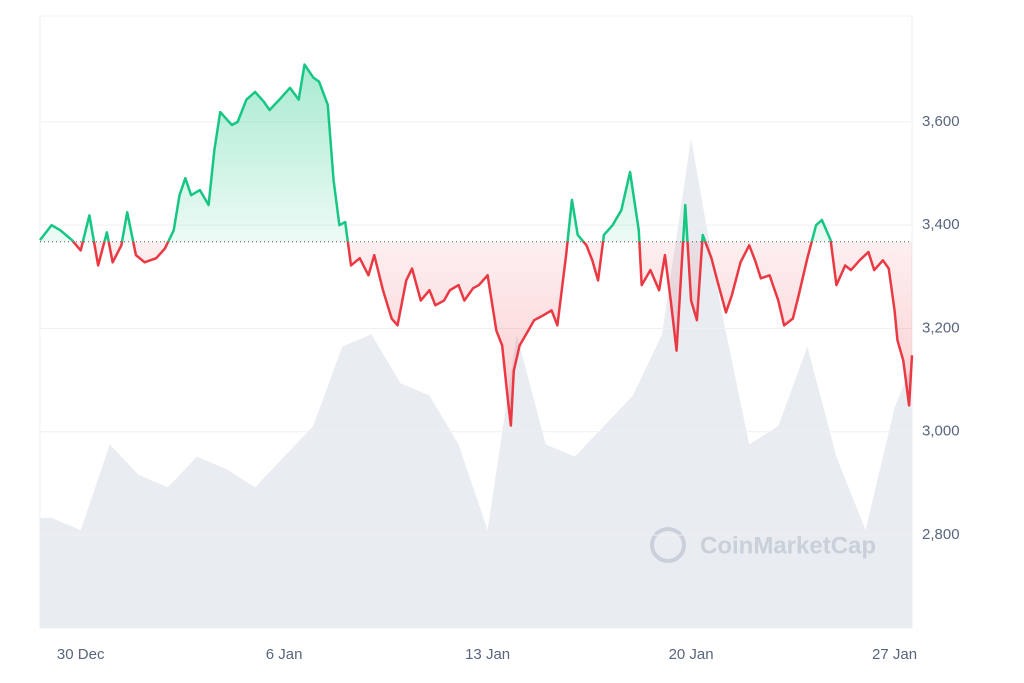 The width and height of the screenshot is (1024, 683). I want to click on x-tick-label: 13 Jan, so click(487, 654).